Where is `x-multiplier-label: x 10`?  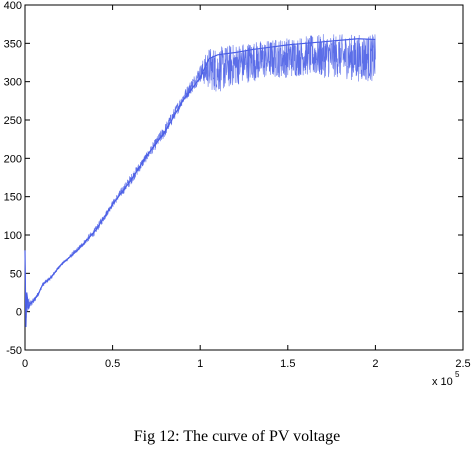 x-multiplier-label: x 10 is located at coordinates (442, 382).